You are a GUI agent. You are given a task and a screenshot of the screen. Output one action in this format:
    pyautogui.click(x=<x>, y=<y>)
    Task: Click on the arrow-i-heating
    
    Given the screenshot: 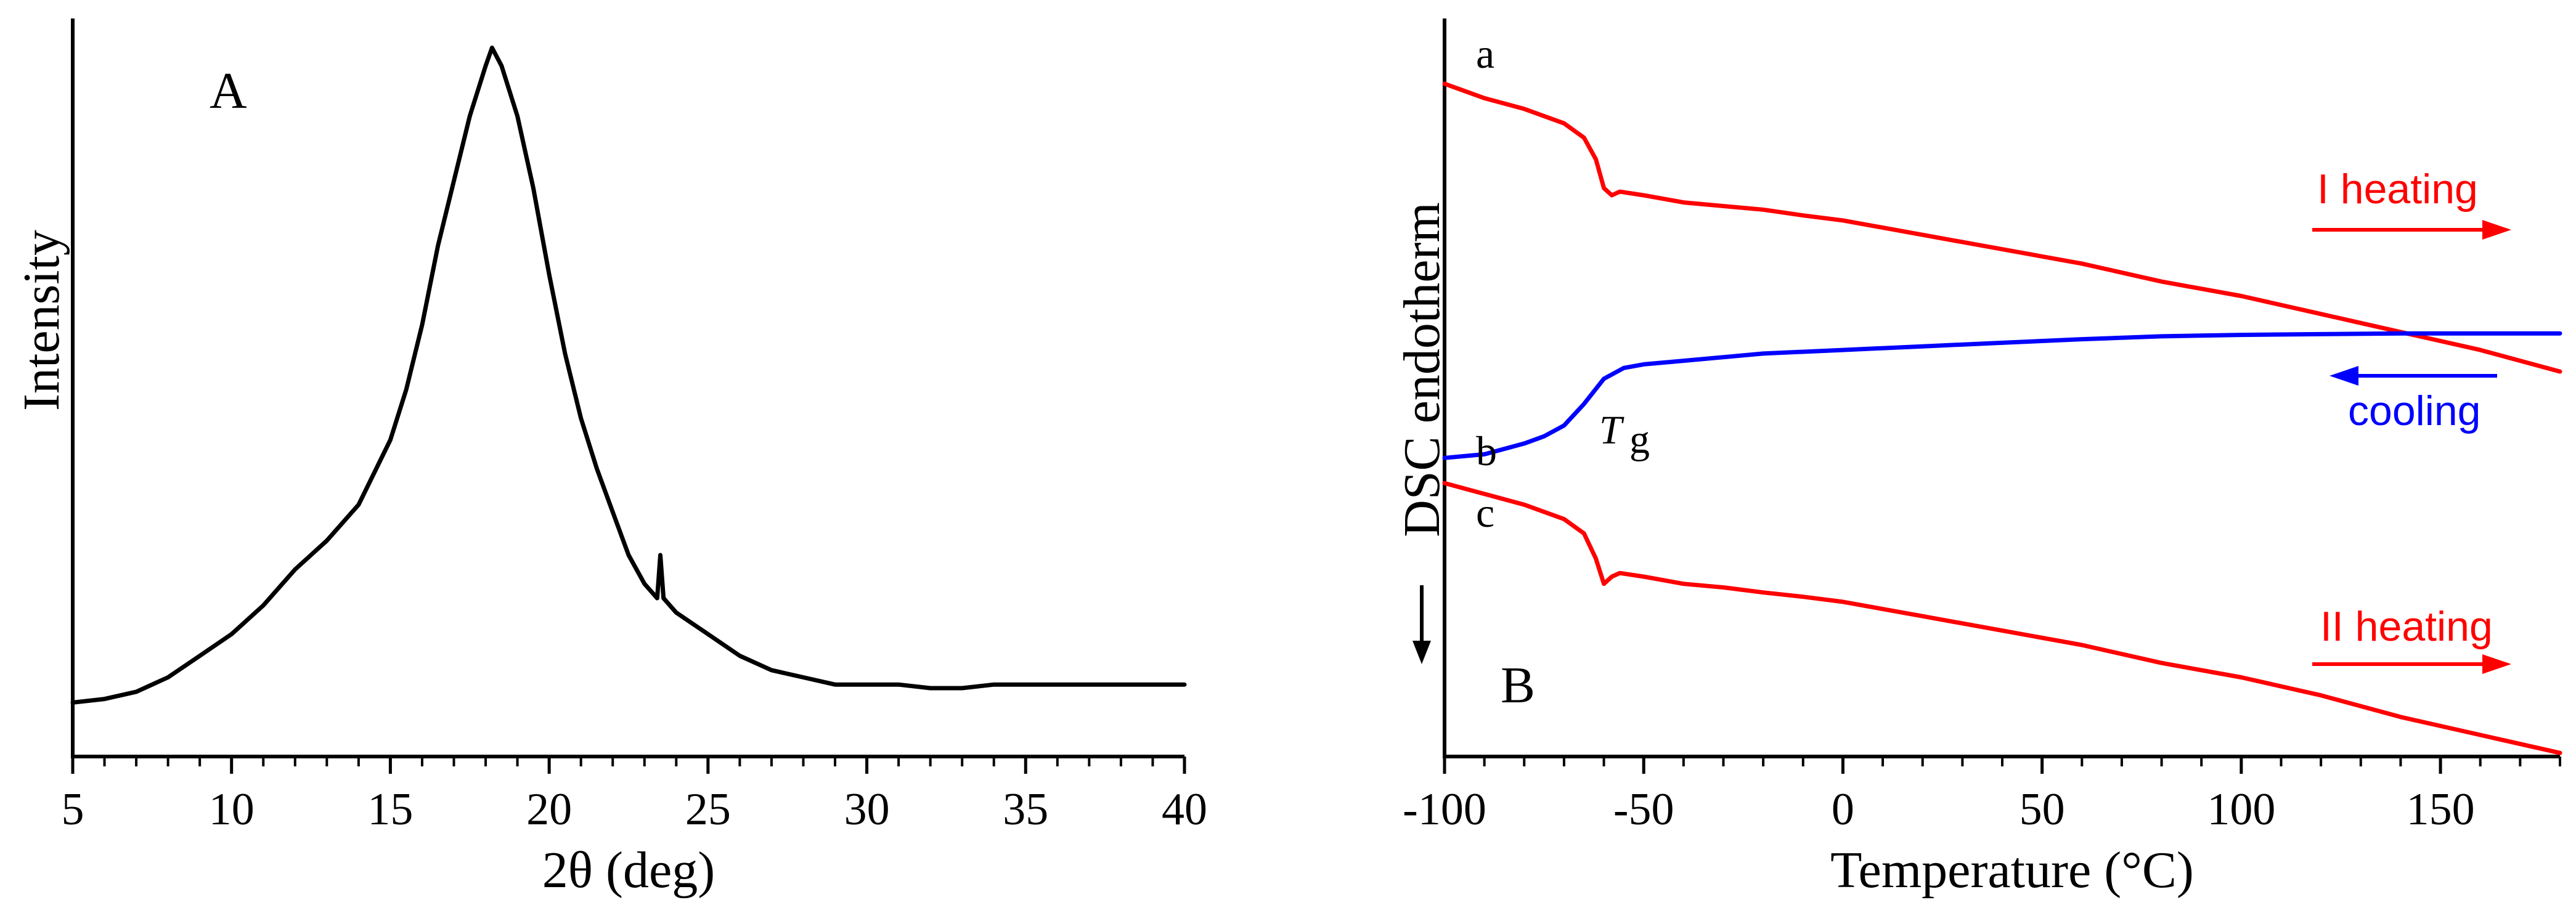 What is the action you would take?
    pyautogui.click(x=2411, y=230)
    